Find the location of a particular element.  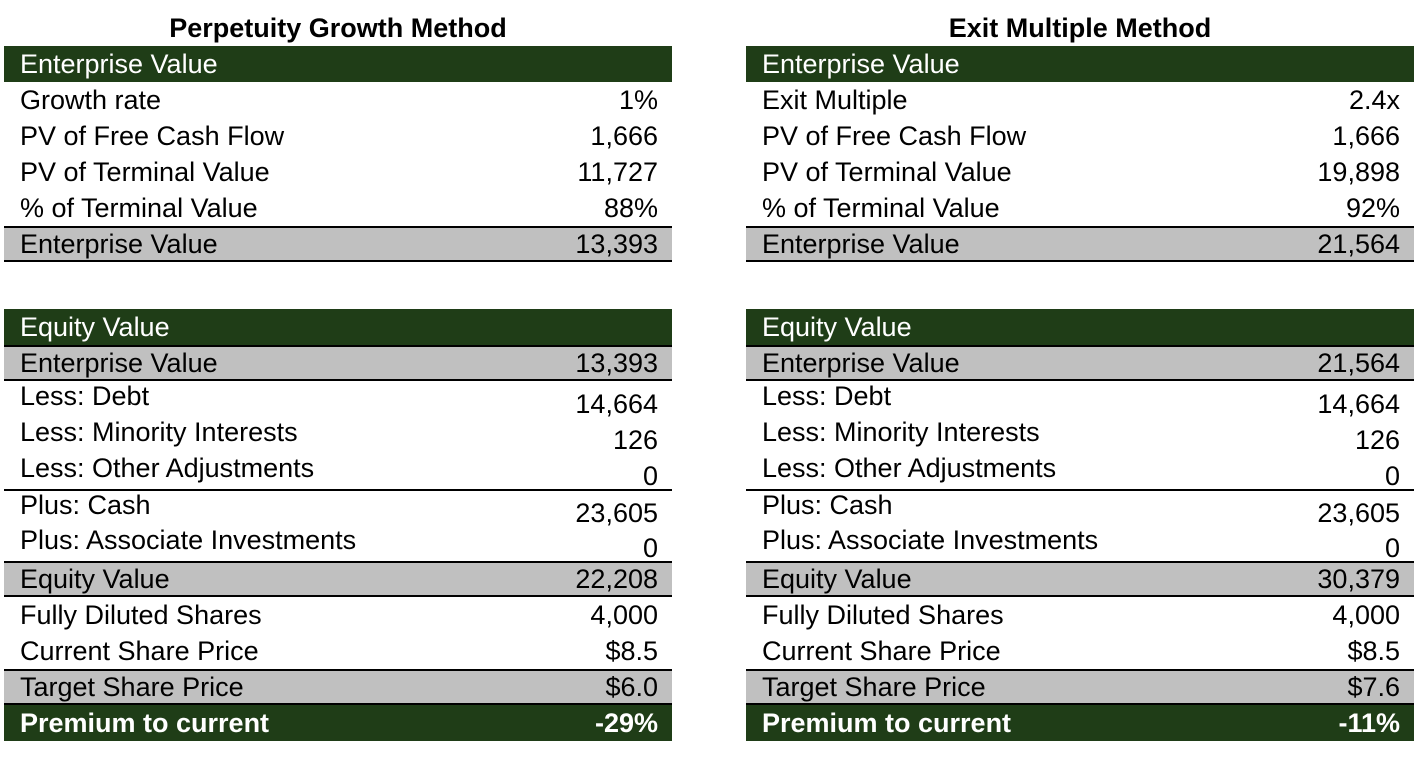

table-row-ev-total: Enterprise Value 13,393 is located at coordinates (338, 244).